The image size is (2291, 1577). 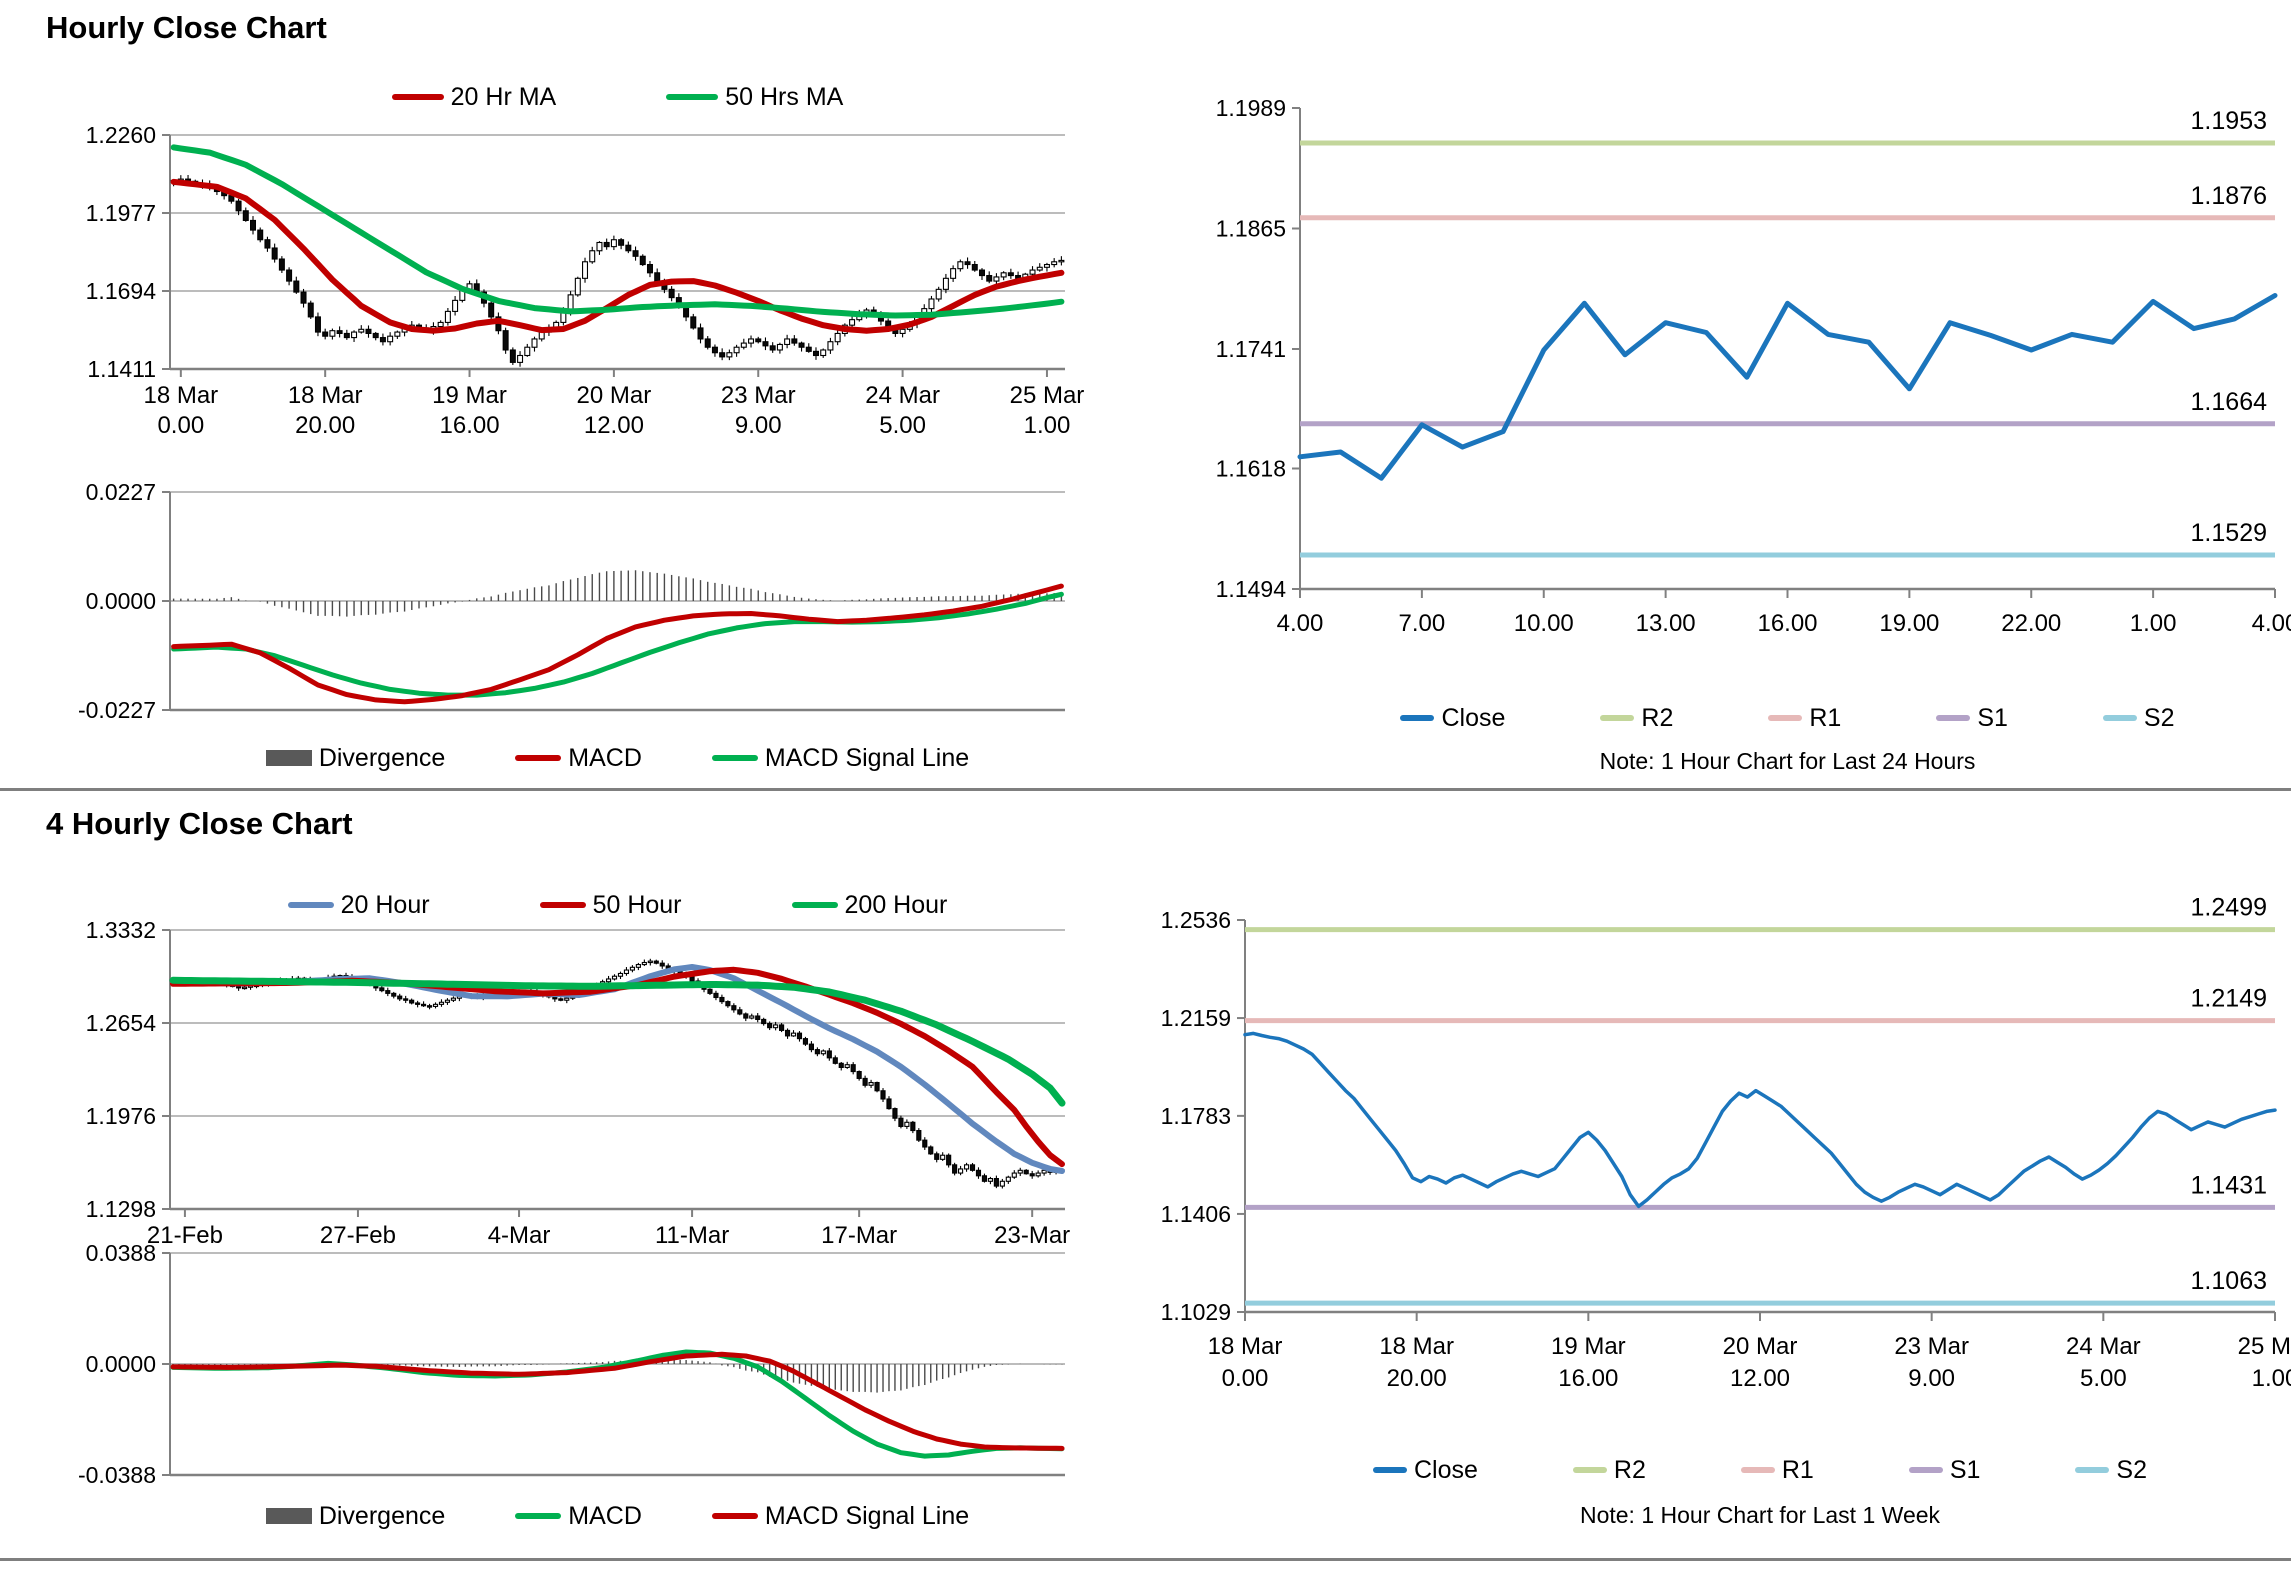 I want to click on svg-text: 19 Mar, so click(x=469, y=395).